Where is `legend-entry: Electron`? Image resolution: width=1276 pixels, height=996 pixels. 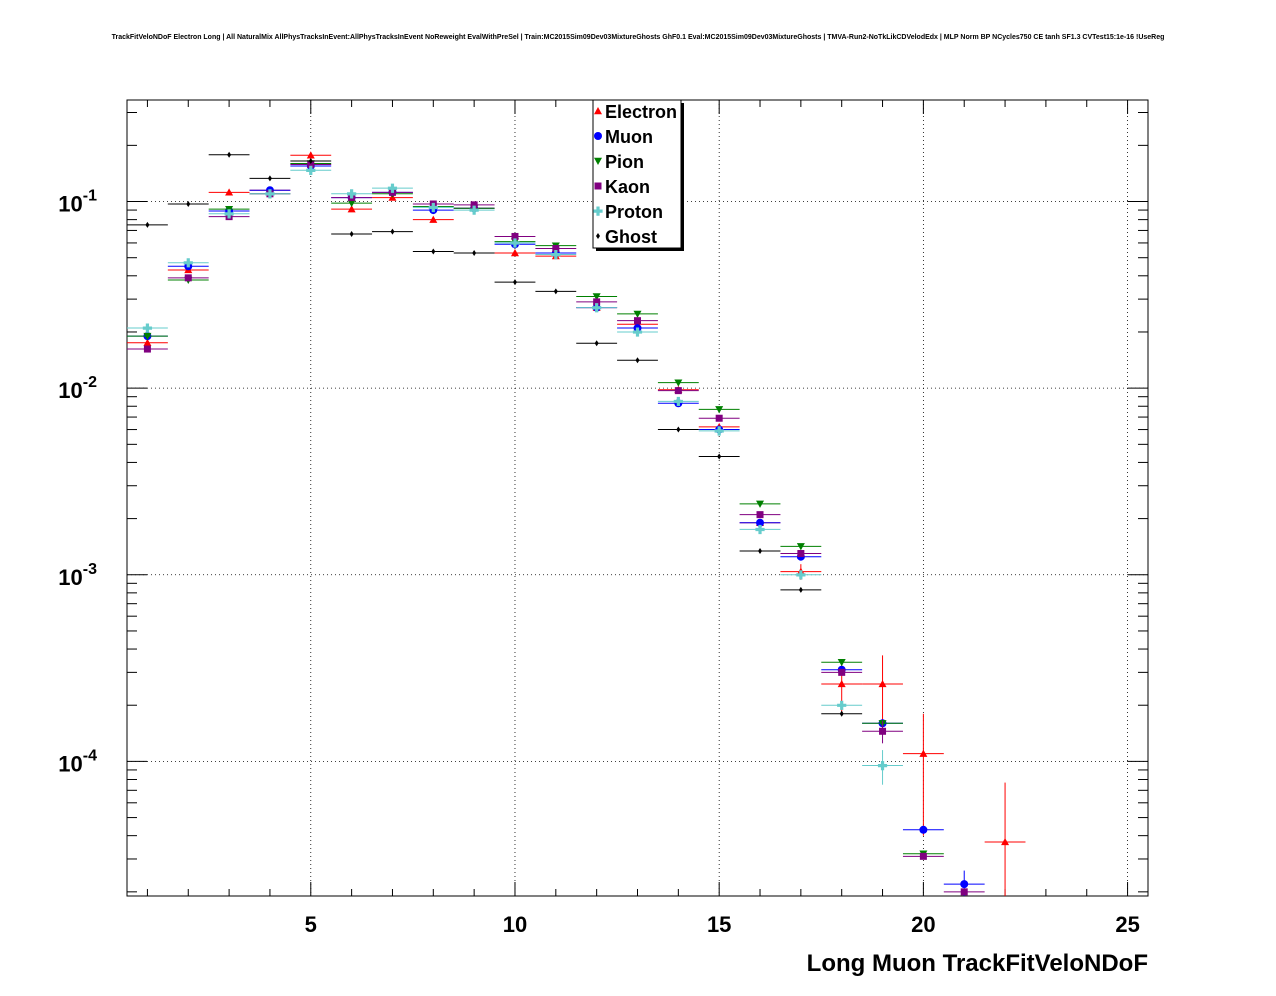
legend-entry: Electron is located at coordinates (635, 112).